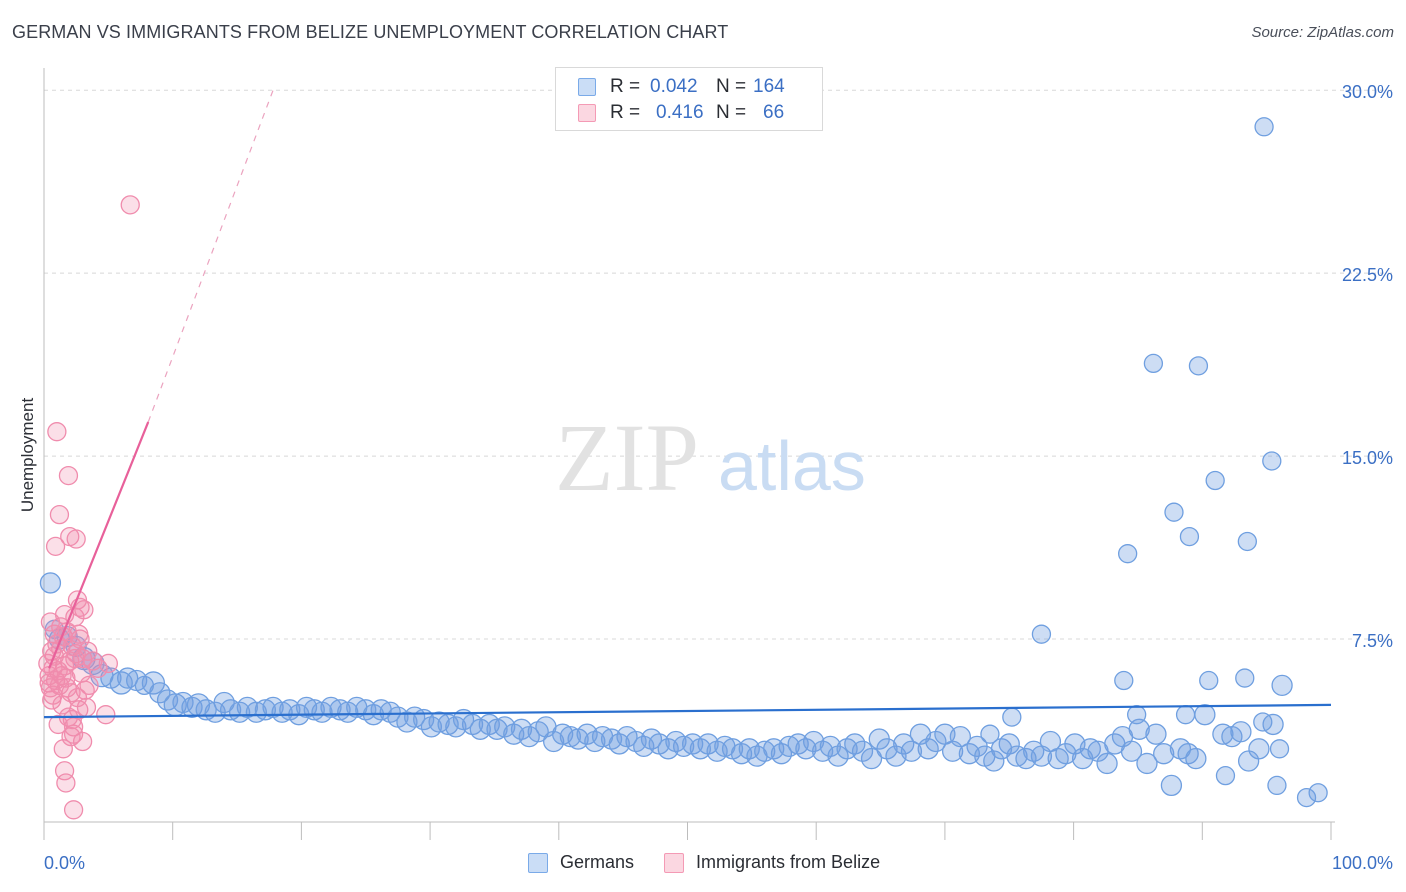  Describe the element at coordinates (788, 862) in the screenshot. I see `legend-label-belize: Immigrants from Belize` at that location.